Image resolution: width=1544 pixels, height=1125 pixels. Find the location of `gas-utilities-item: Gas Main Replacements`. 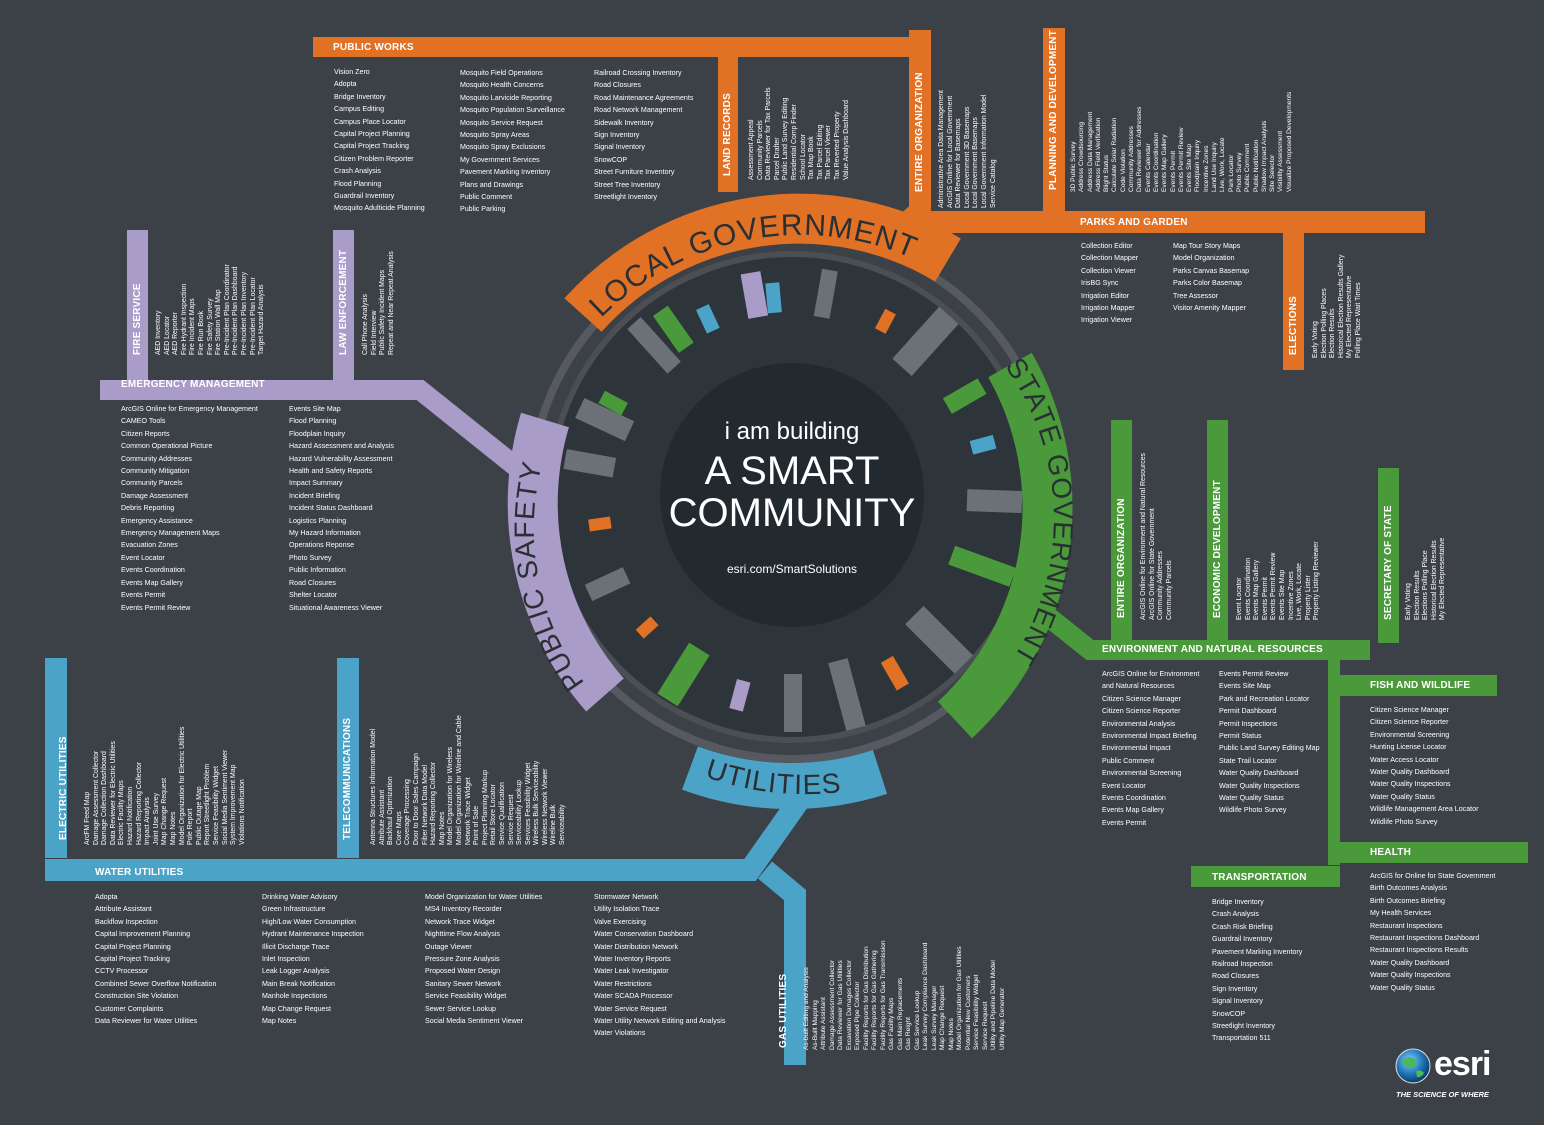

gas-utilities-item: Gas Main Replacements is located at coordinates (900, 1013).